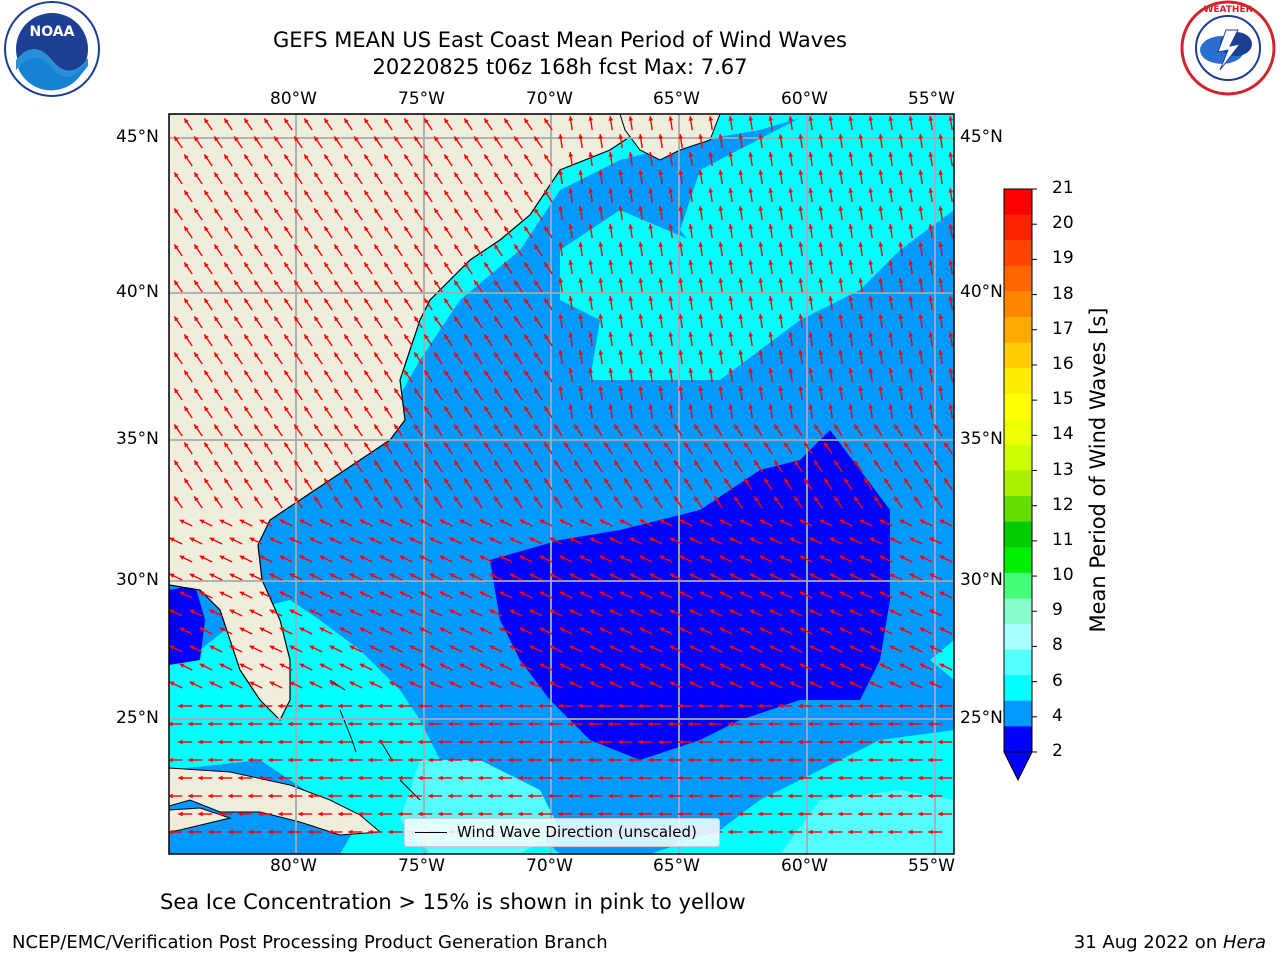 Image resolution: width=1280 pixels, height=960 pixels. I want to click on colorbar-tick-label: 19, so click(1063, 258).